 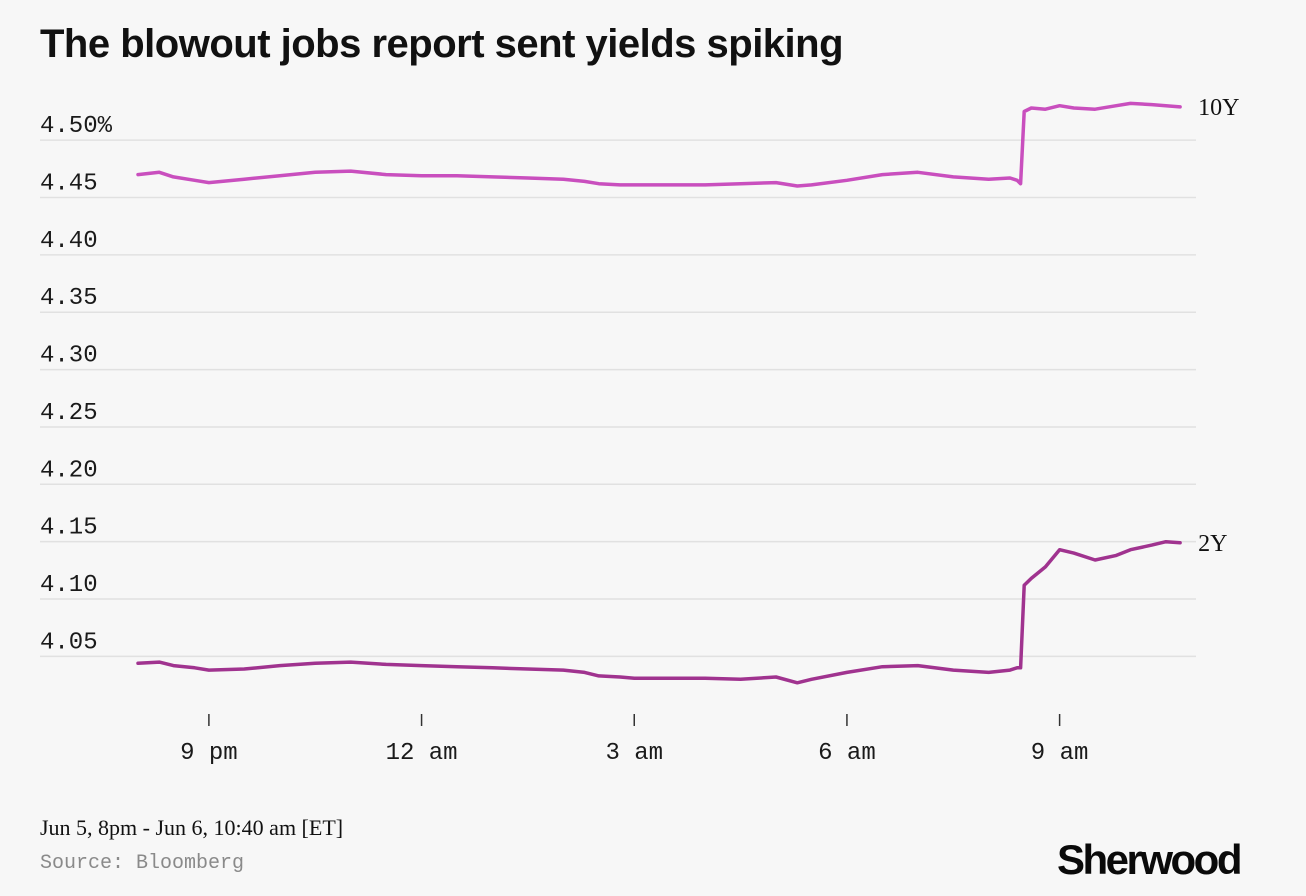 What do you see at coordinates (69, 241) in the screenshot?
I see `y-tick-label: 4.40` at bounding box center [69, 241].